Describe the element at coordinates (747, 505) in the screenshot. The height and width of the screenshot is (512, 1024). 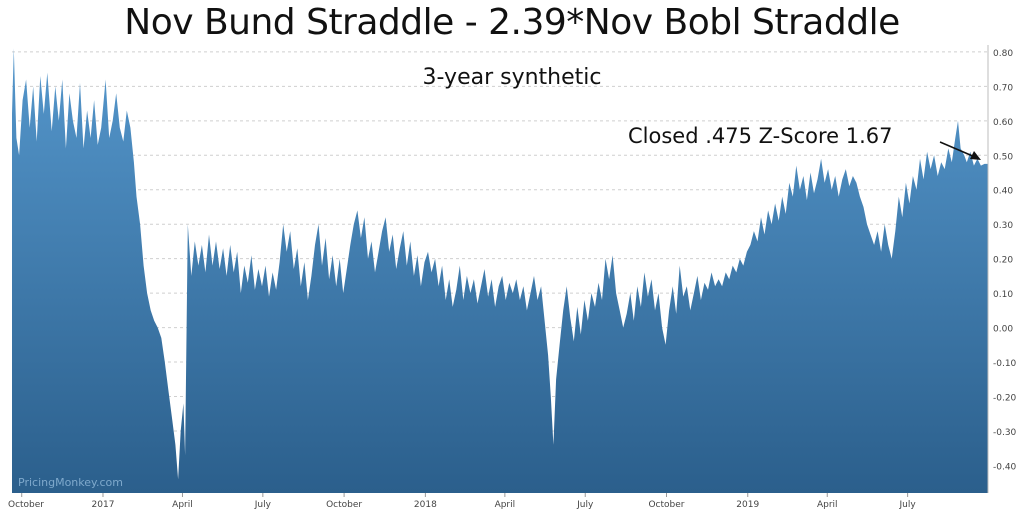
I see `x-tick-label: 2019` at that location.